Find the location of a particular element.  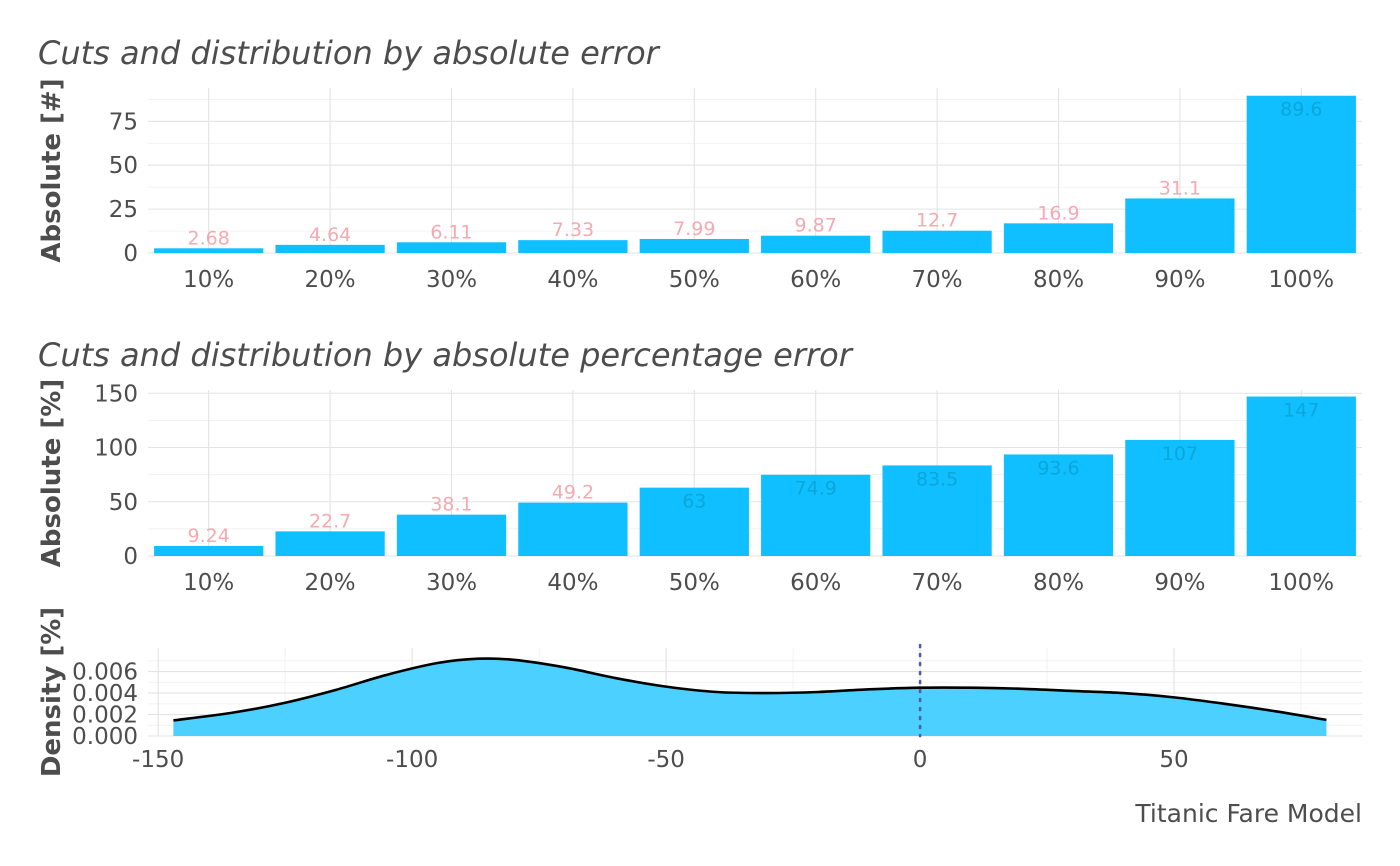

bar-value-label: 2.68 is located at coordinates (209, 238).